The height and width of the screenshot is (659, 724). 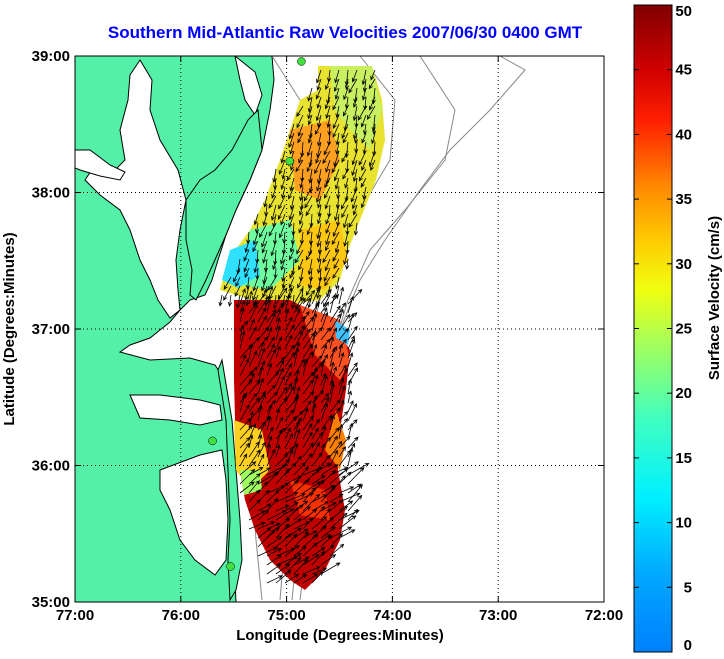 What do you see at coordinates (224, 204) in the screenshot?
I see `delmarva-peninsula` at bounding box center [224, 204].